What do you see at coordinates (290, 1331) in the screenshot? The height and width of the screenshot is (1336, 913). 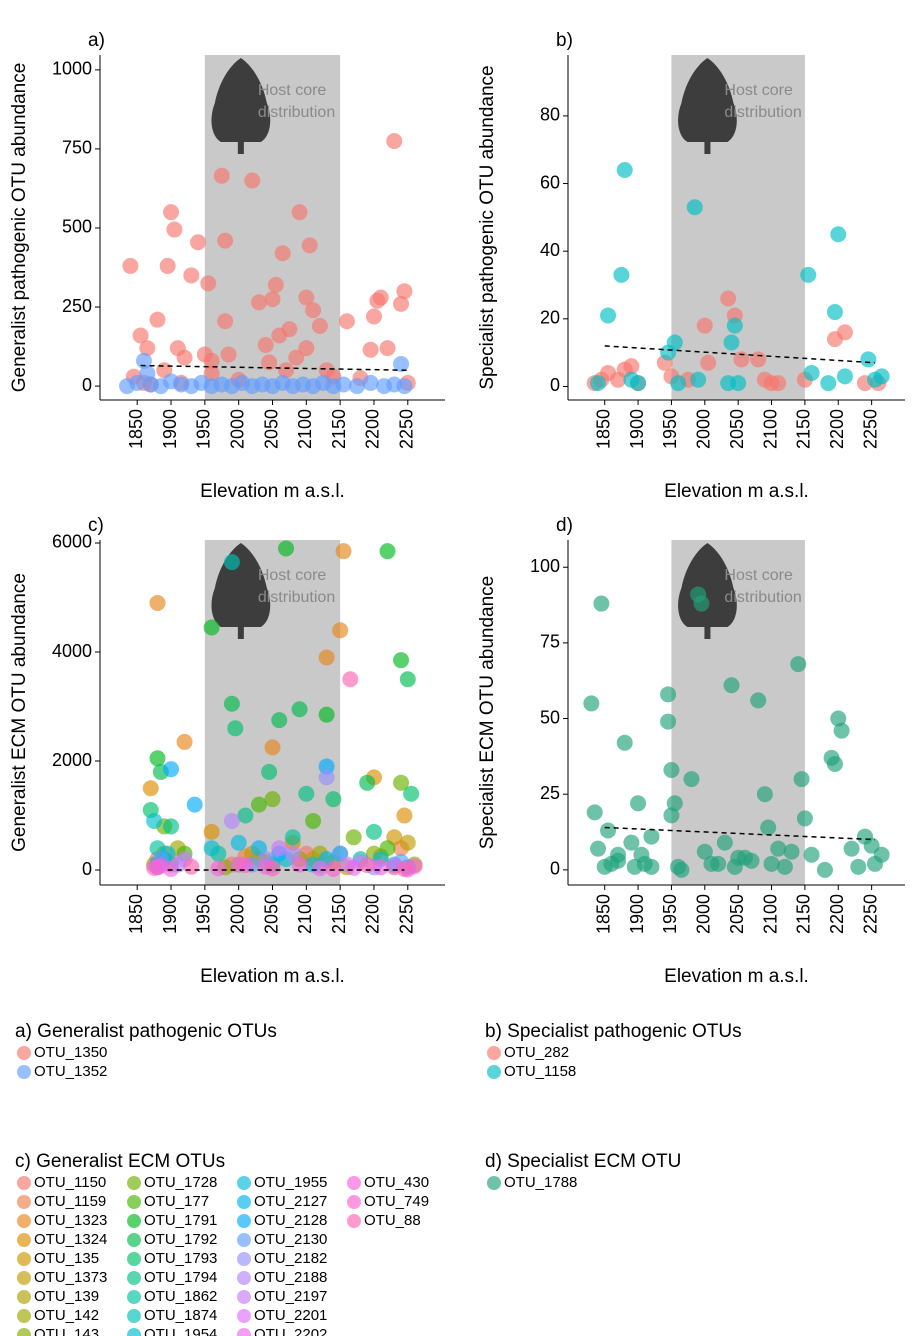 I see `legend-label: OTU_2202` at bounding box center [290, 1331].